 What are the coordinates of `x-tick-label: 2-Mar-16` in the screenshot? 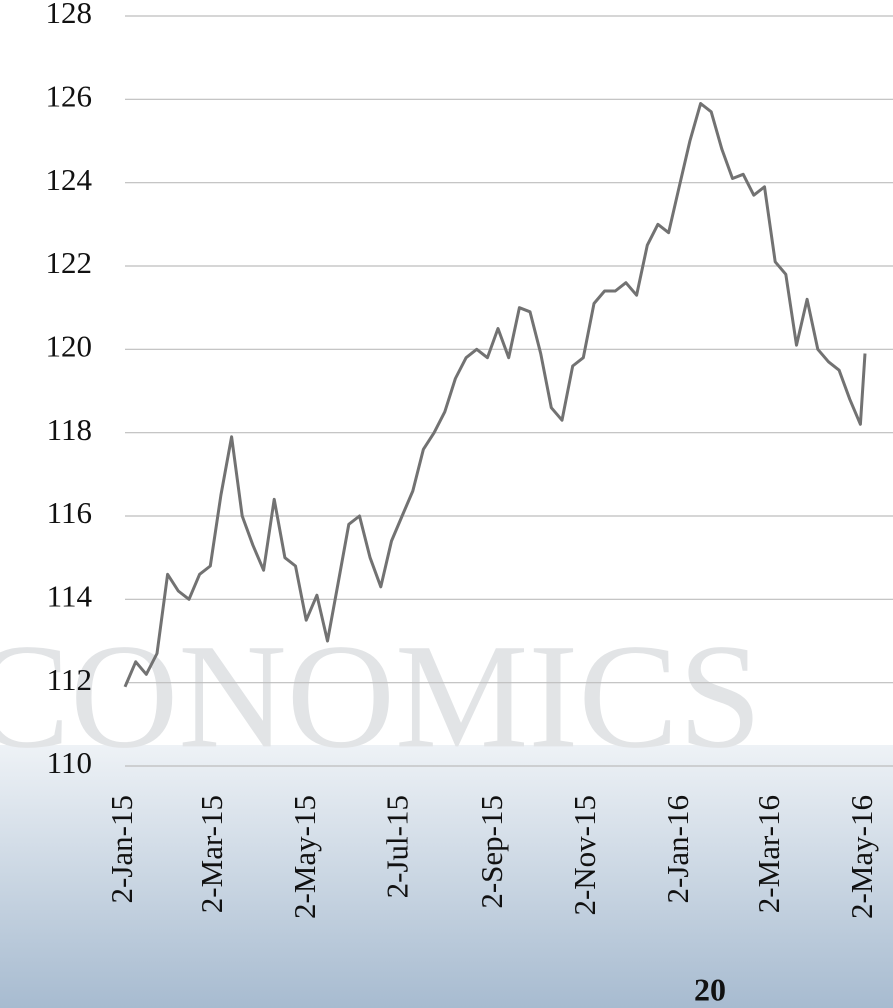 It's located at (768, 854).